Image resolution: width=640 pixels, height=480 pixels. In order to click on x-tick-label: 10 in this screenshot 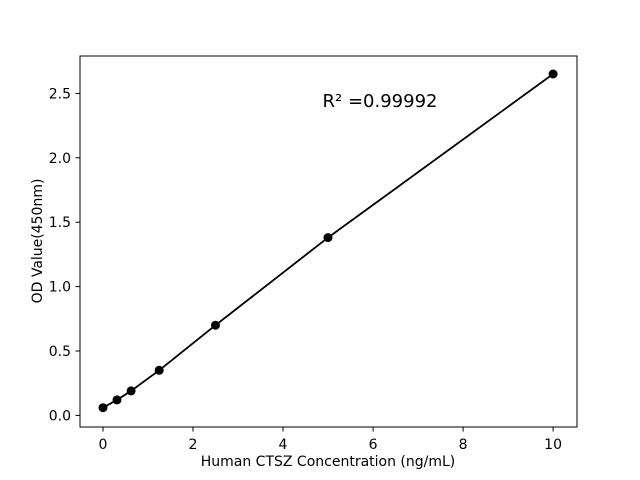, I will do `click(553, 445)`.